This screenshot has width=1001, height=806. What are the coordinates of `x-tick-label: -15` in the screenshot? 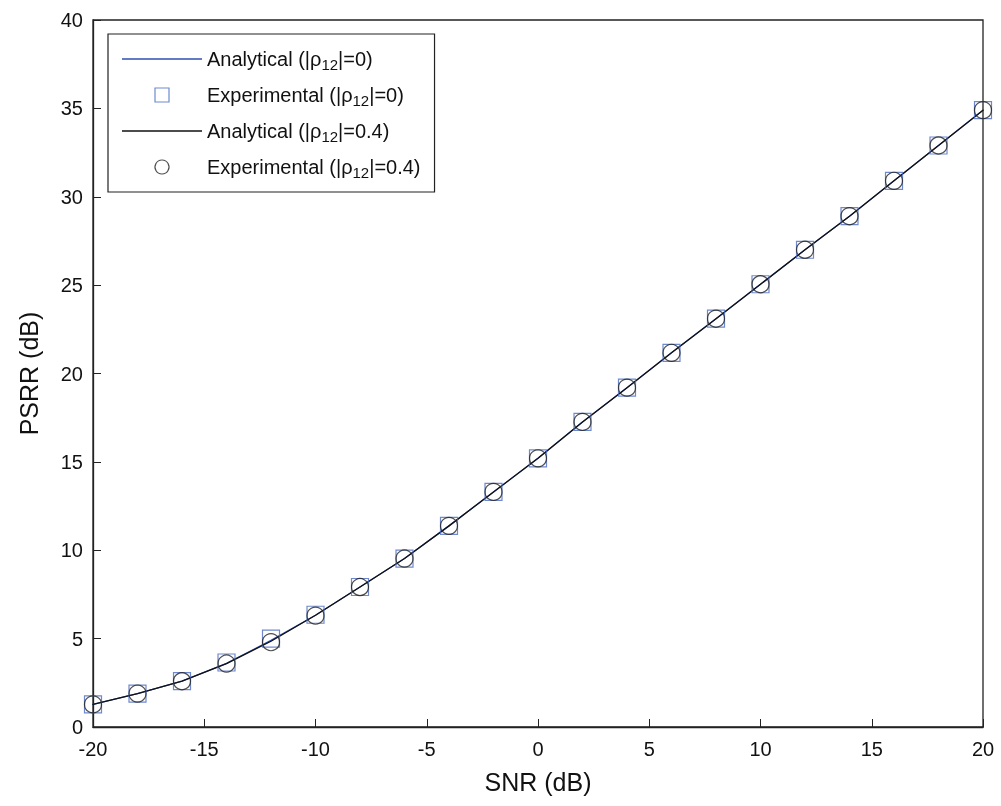 It's located at (204, 749).